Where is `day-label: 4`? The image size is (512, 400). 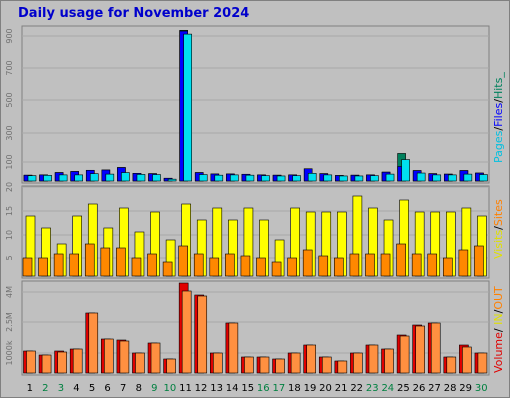 day-label: 4 is located at coordinates (76, 388).